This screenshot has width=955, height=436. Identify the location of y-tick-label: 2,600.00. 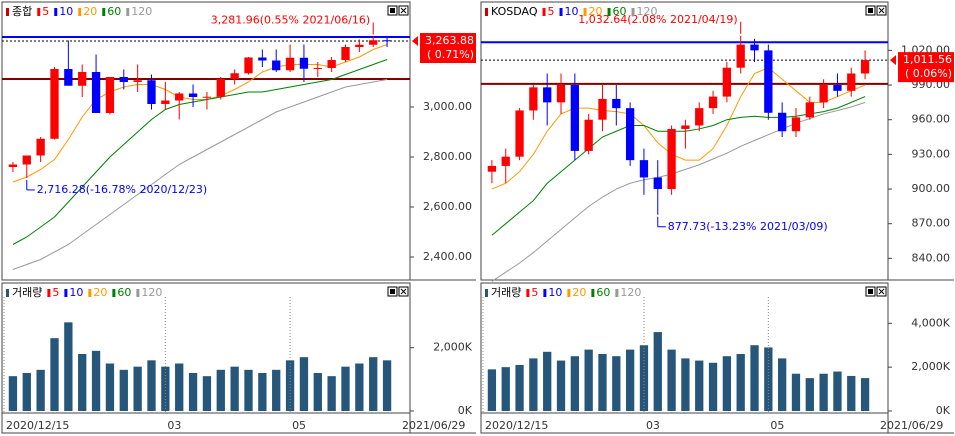
(447, 206).